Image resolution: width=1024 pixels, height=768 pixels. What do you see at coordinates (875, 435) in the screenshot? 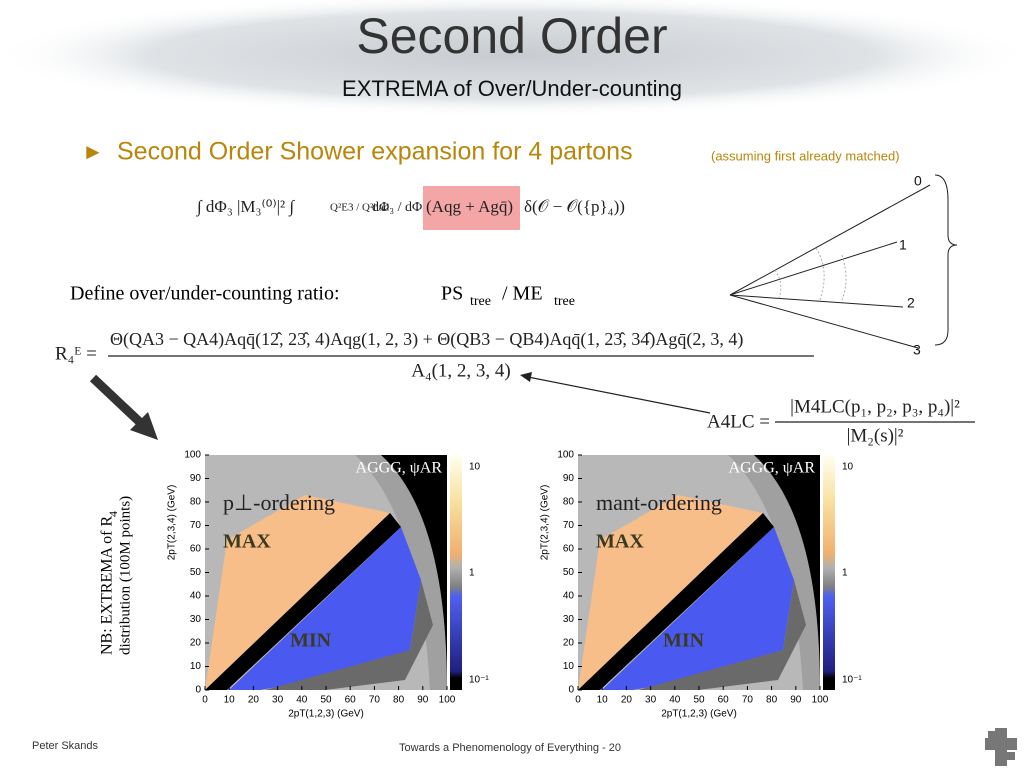
I see `lc-denominator: |M₂(s)|²` at bounding box center [875, 435].